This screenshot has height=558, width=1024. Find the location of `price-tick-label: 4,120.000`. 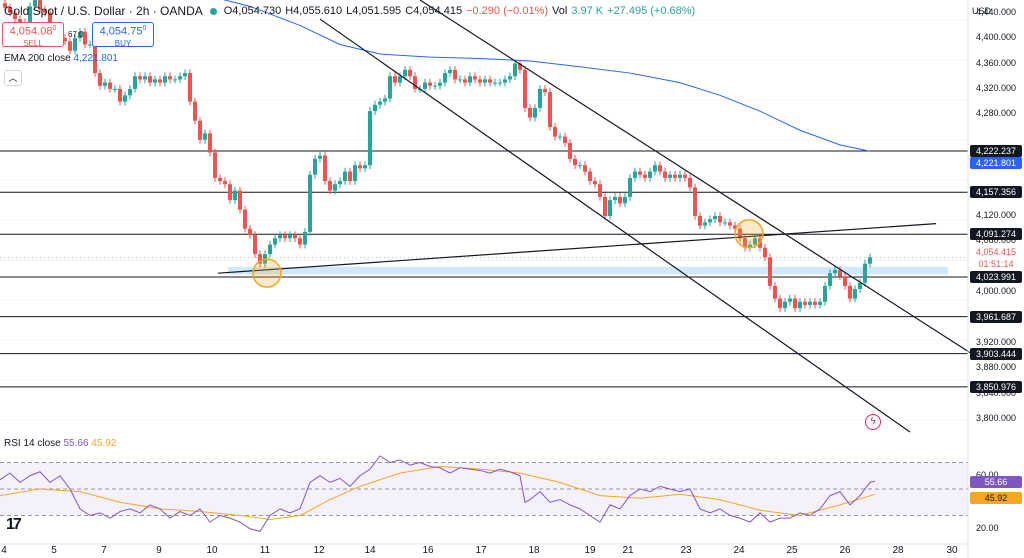

price-tick-label: 4,120.000 is located at coordinates (996, 215).